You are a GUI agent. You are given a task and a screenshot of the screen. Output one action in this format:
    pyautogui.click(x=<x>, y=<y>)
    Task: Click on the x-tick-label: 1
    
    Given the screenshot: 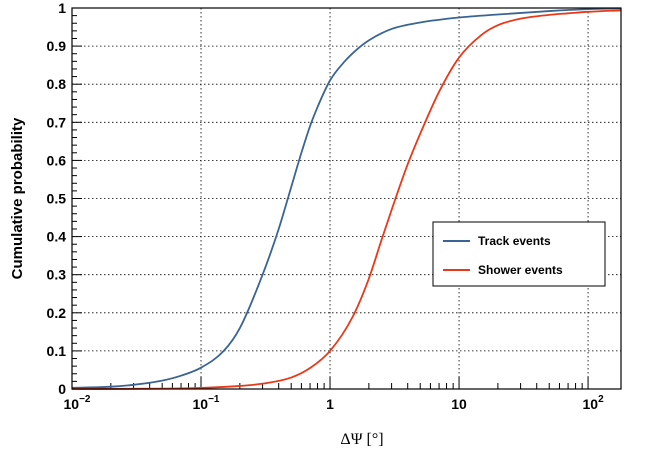 What is the action you would take?
    pyautogui.click(x=330, y=404)
    